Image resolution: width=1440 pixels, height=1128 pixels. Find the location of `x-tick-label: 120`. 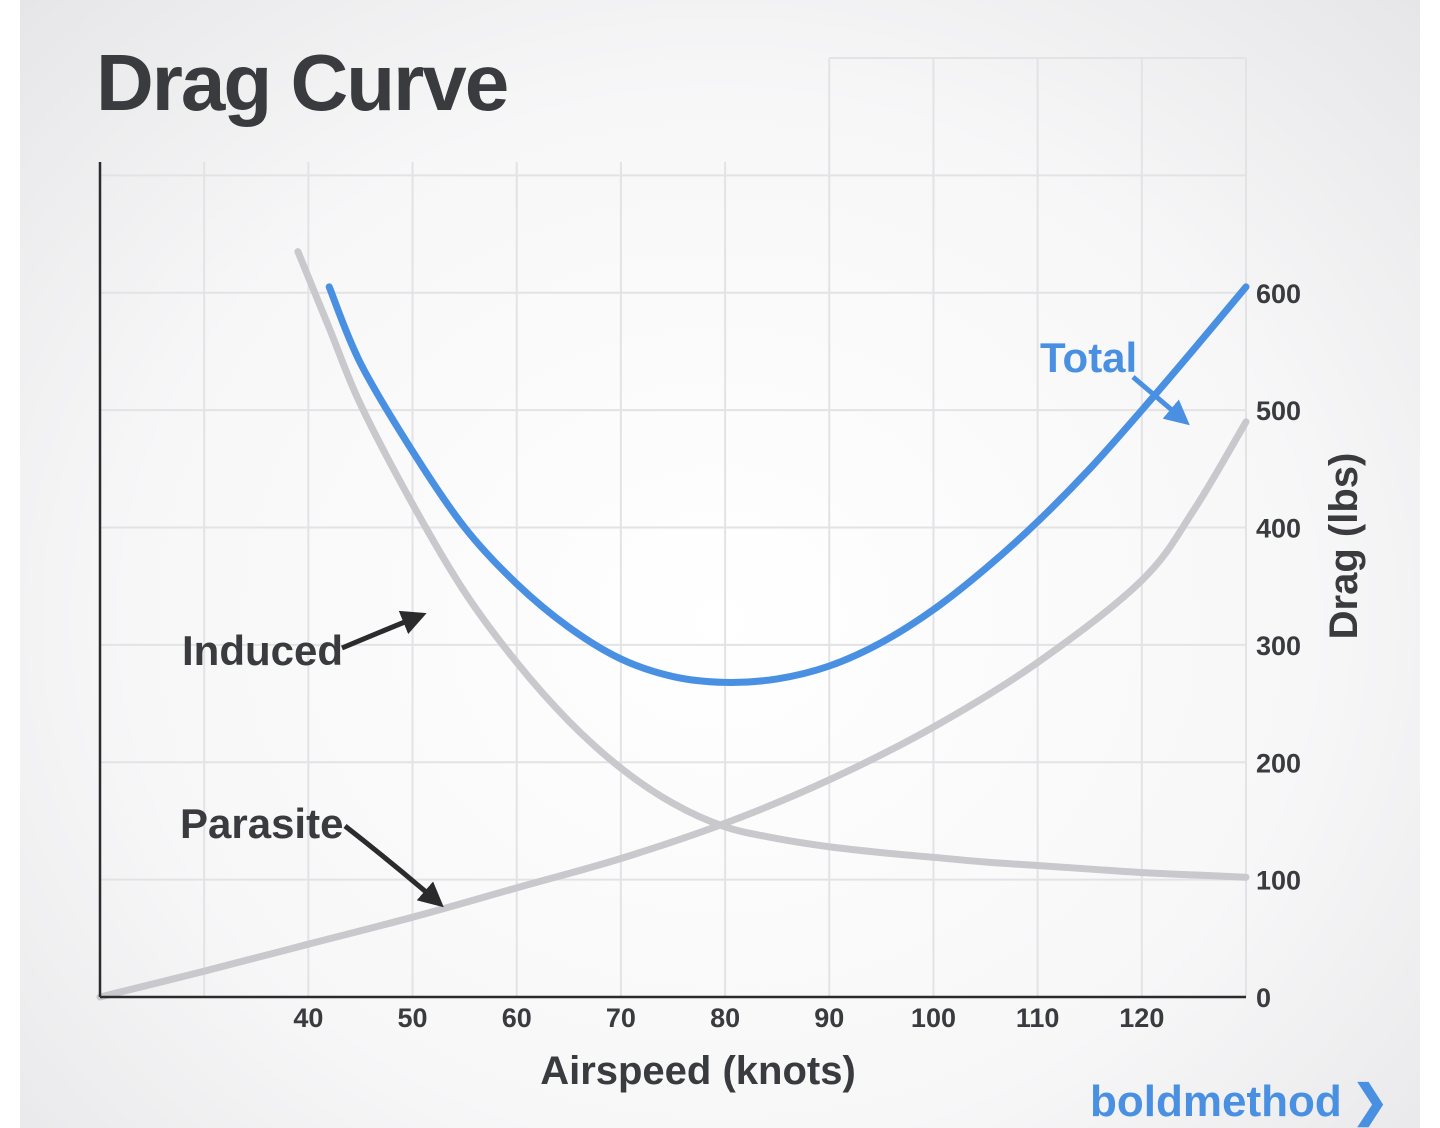

x-tick-label: 120 is located at coordinates (1141, 1018).